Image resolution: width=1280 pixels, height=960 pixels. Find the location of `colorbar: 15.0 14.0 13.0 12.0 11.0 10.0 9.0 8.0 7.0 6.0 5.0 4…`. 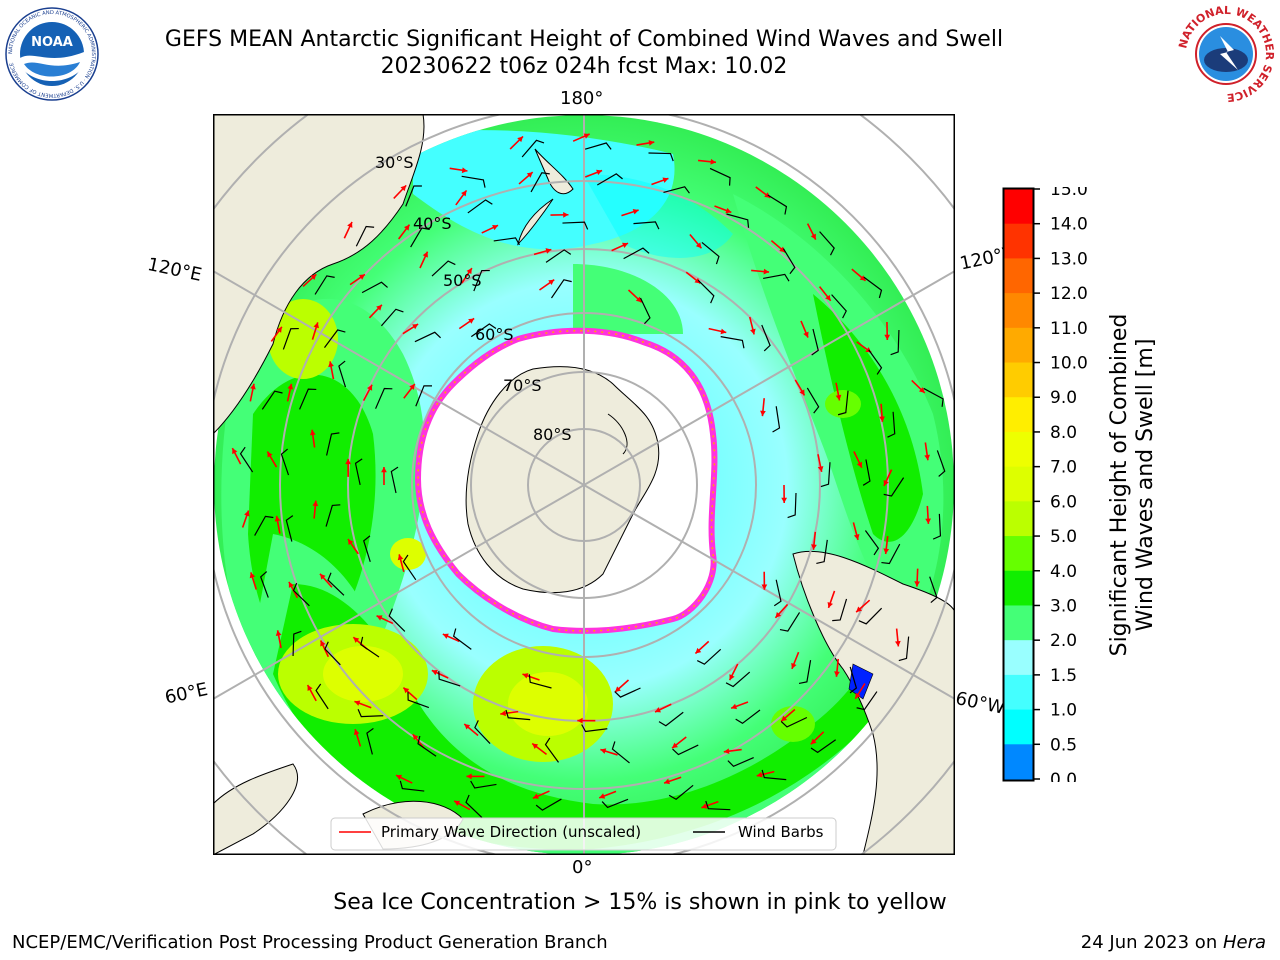

colorbar: 15.0 14.0 13.0 12.0 11.0 10.0 9.0 8.0 7.0 6.0 5.0 4… is located at coordinates (1045, 484).